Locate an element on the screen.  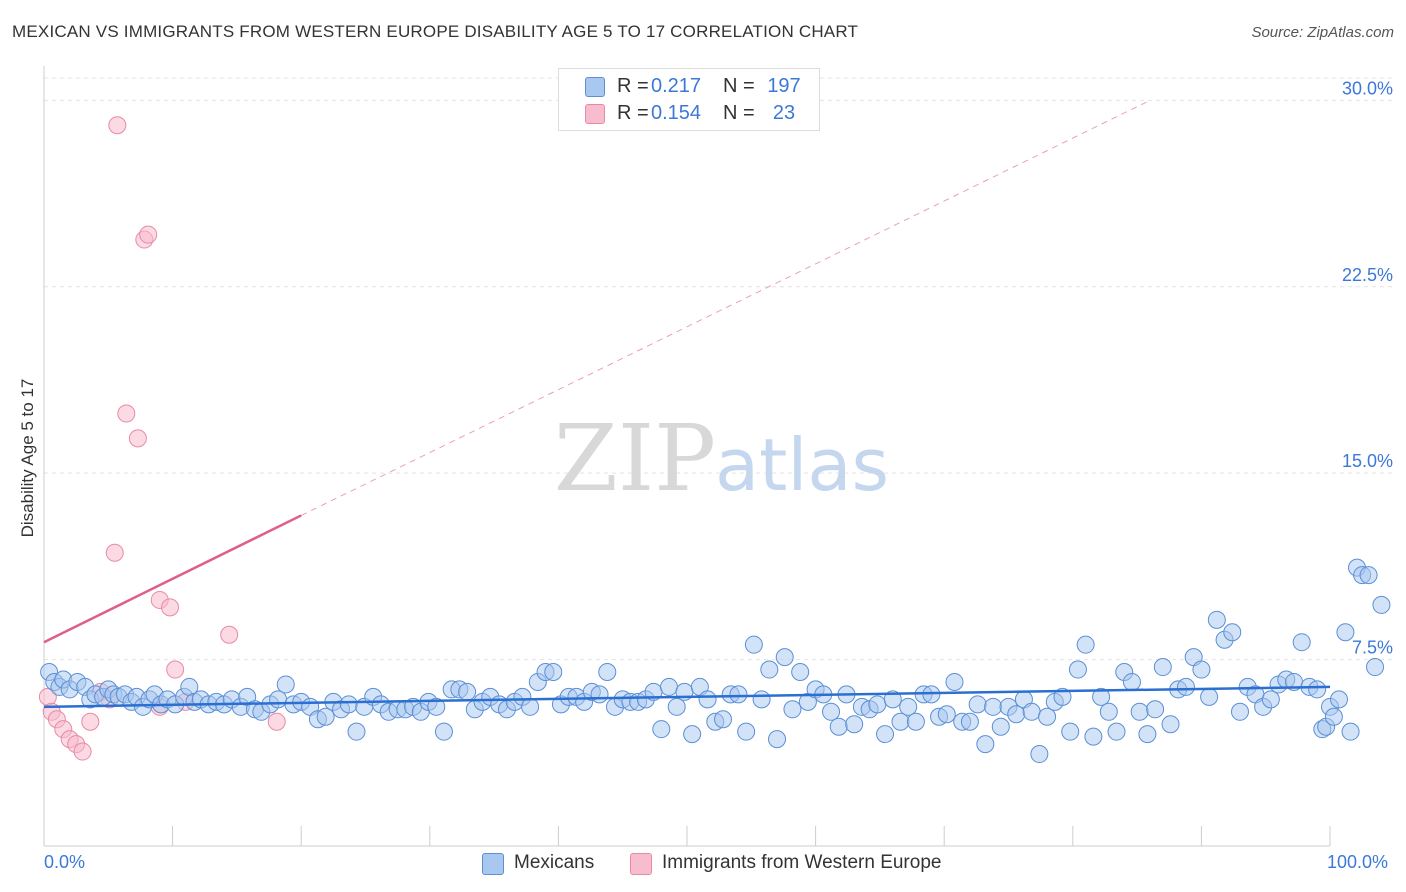
immigrants-points is located at coordinates (162, 438).